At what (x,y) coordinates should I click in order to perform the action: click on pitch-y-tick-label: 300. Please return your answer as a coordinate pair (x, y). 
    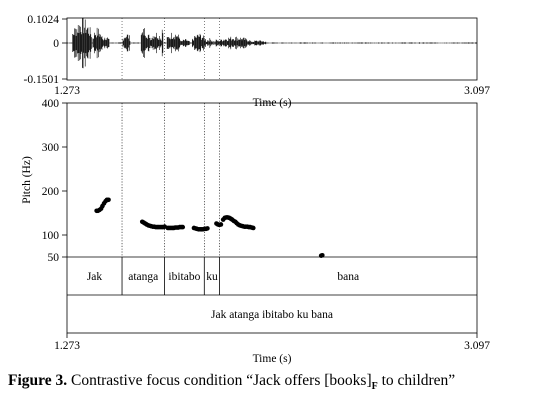
    Looking at the image, I should click on (51, 148).